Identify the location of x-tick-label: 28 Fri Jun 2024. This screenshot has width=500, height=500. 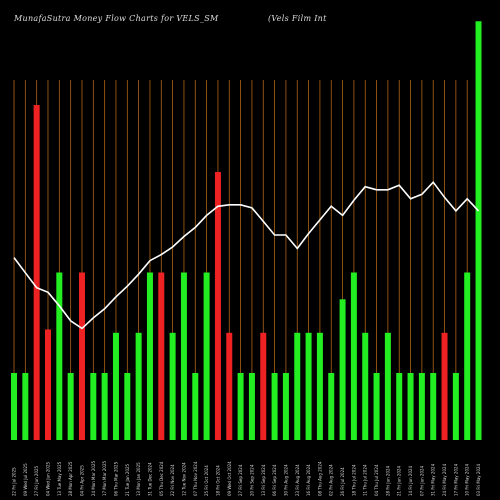
(387, 480).